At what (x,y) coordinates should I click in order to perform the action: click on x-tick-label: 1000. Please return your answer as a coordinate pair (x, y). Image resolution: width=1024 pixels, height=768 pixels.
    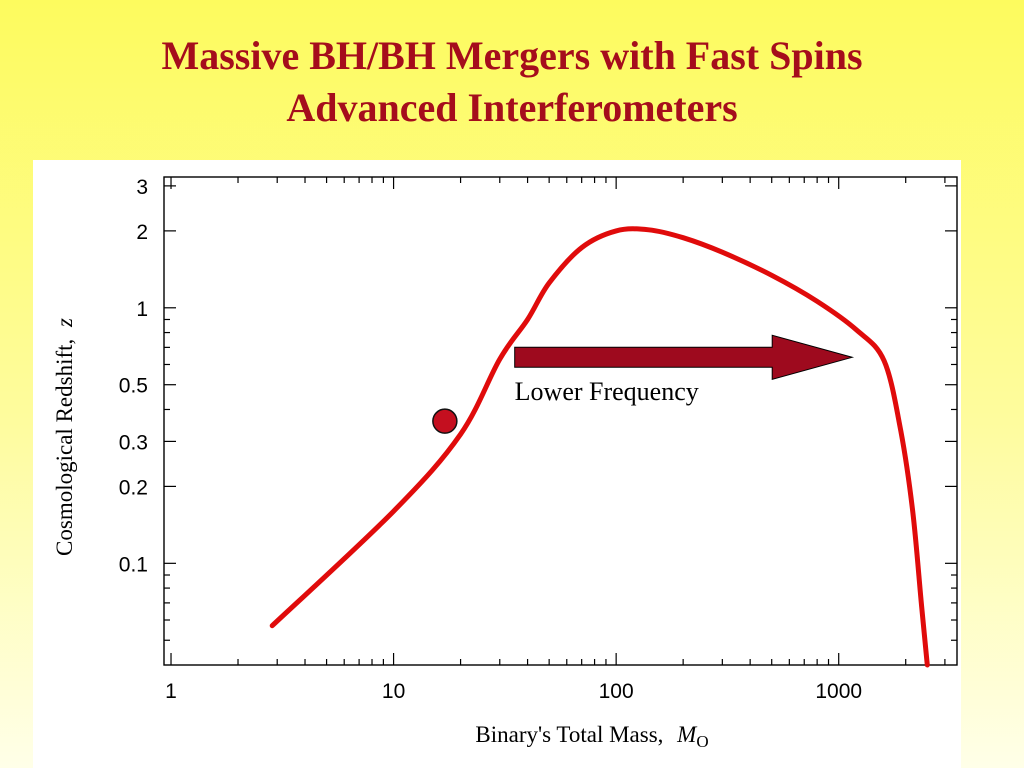
    Looking at the image, I should click on (838, 691).